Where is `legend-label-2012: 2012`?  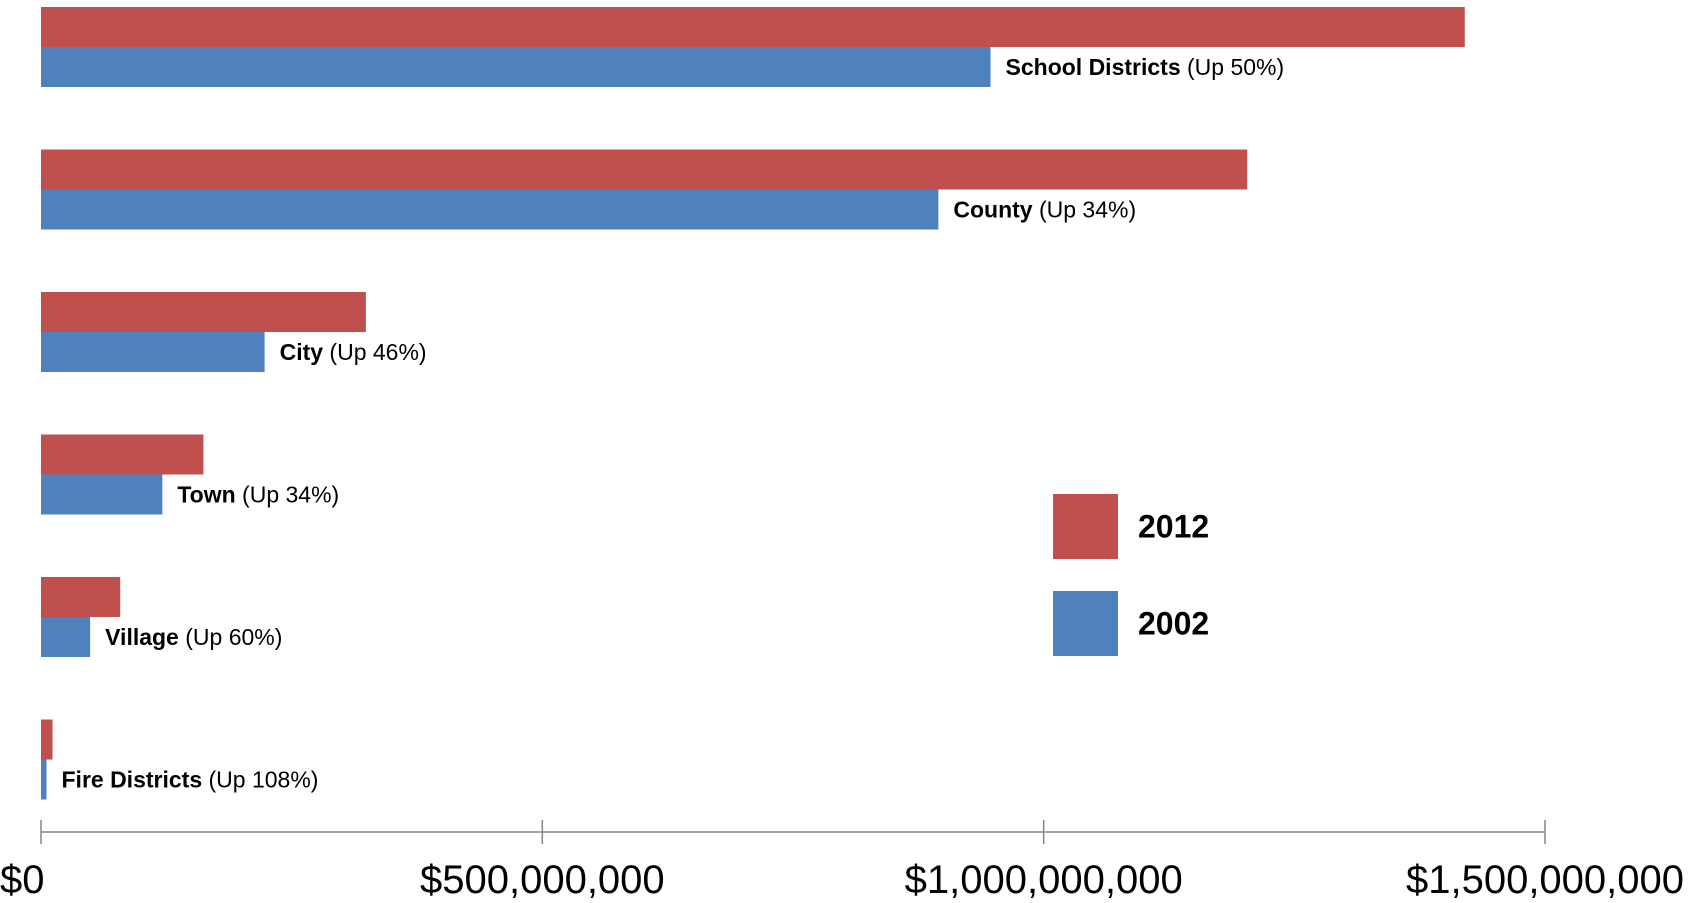
legend-label-2012: 2012 is located at coordinates (1173, 527).